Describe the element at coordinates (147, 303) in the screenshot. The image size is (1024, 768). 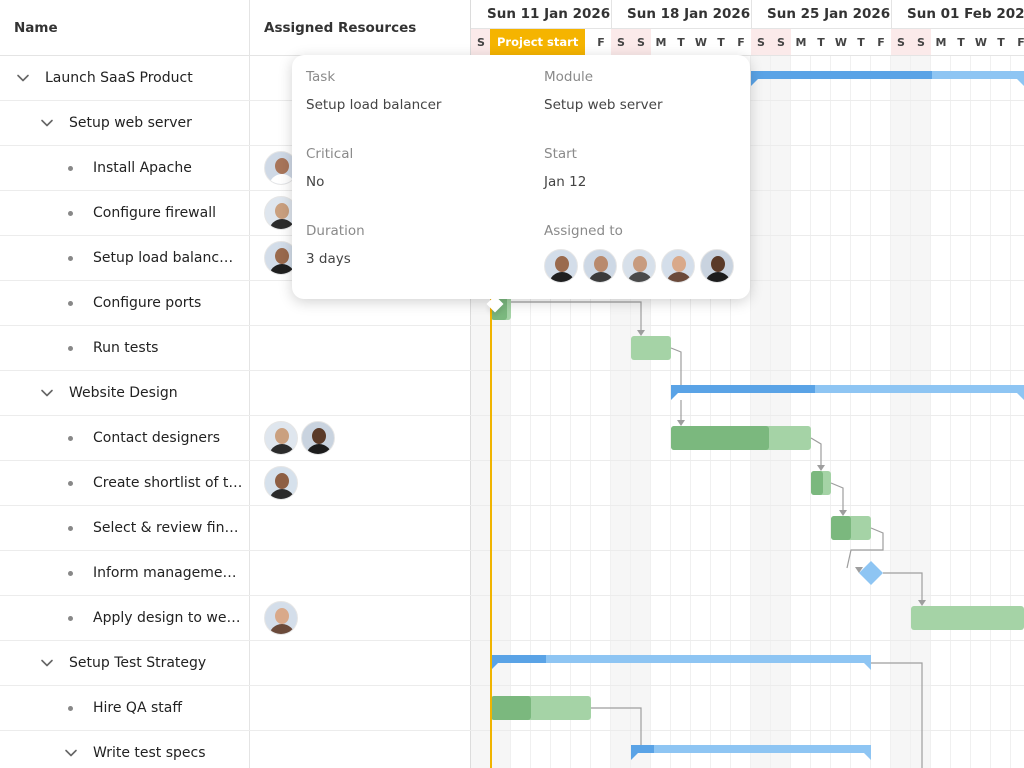
I see `task-name: Configure ports` at that location.